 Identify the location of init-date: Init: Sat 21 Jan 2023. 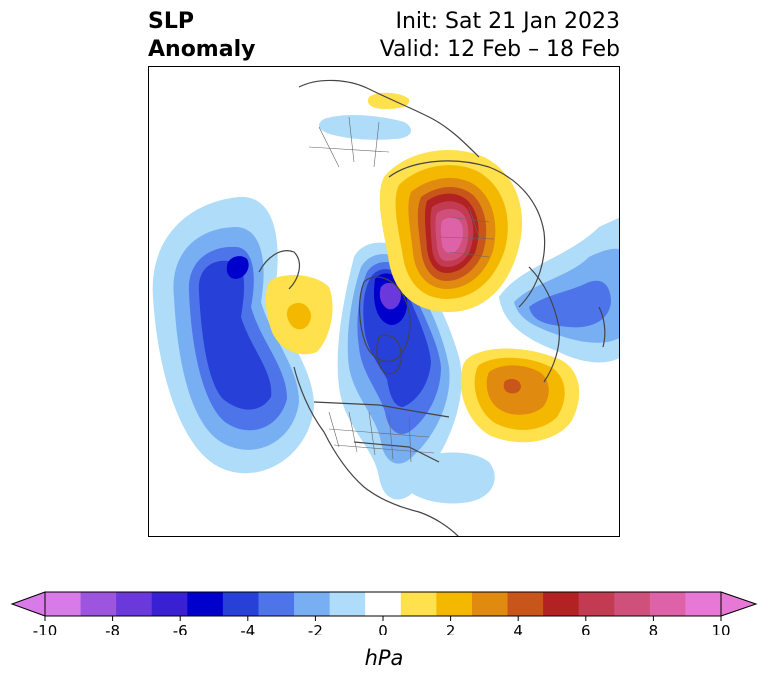
(507, 21).